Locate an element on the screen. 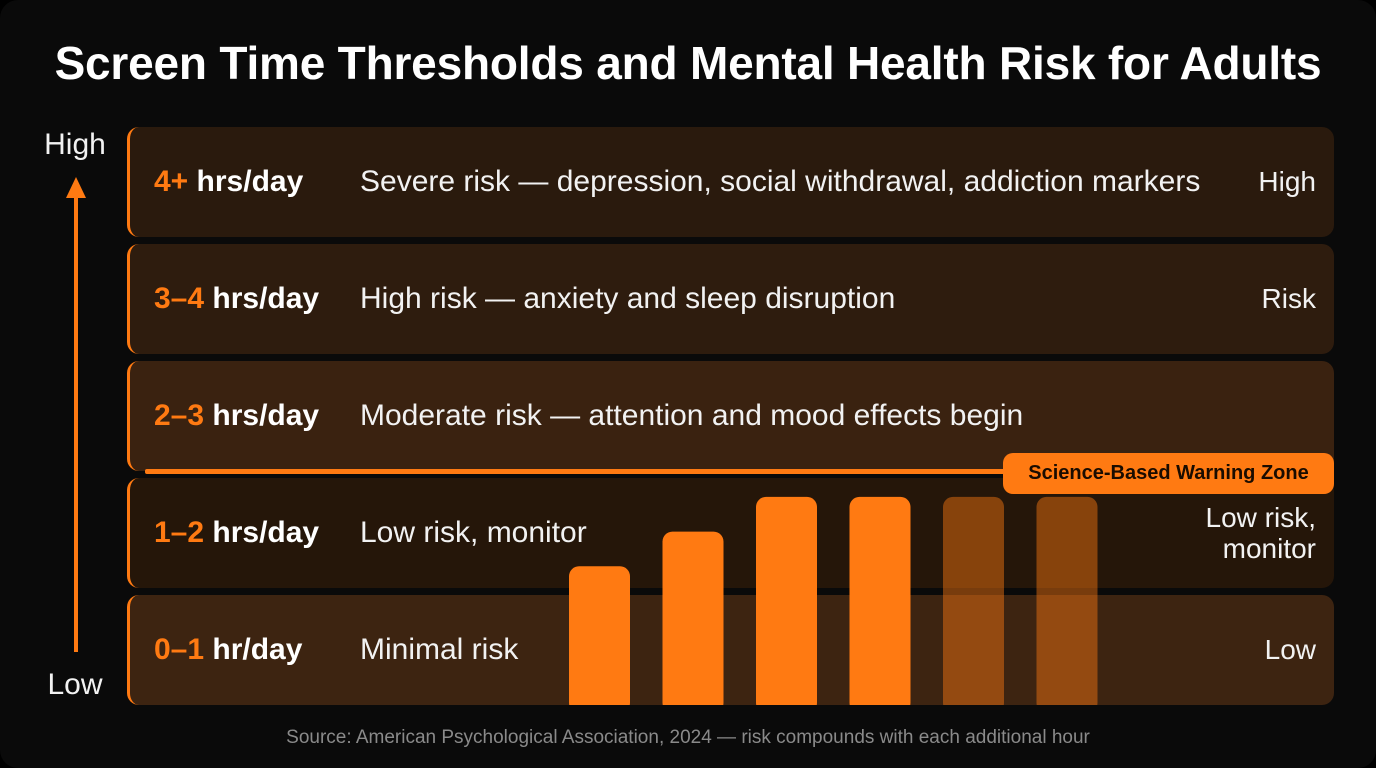  tier-level-label: Low risk, monitor is located at coordinates (1261, 533).